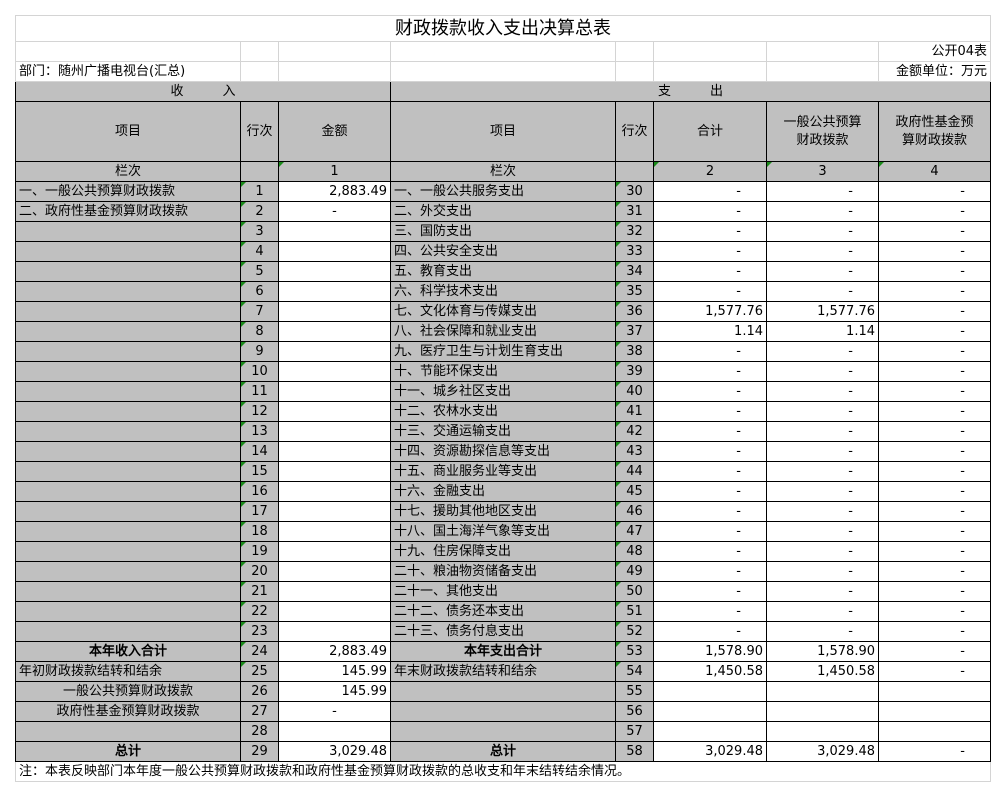 The image size is (1005, 791). What do you see at coordinates (503, 671) in the screenshot?
I see `expense-summary-item: 年末财政拨款结转和结余` at bounding box center [503, 671].